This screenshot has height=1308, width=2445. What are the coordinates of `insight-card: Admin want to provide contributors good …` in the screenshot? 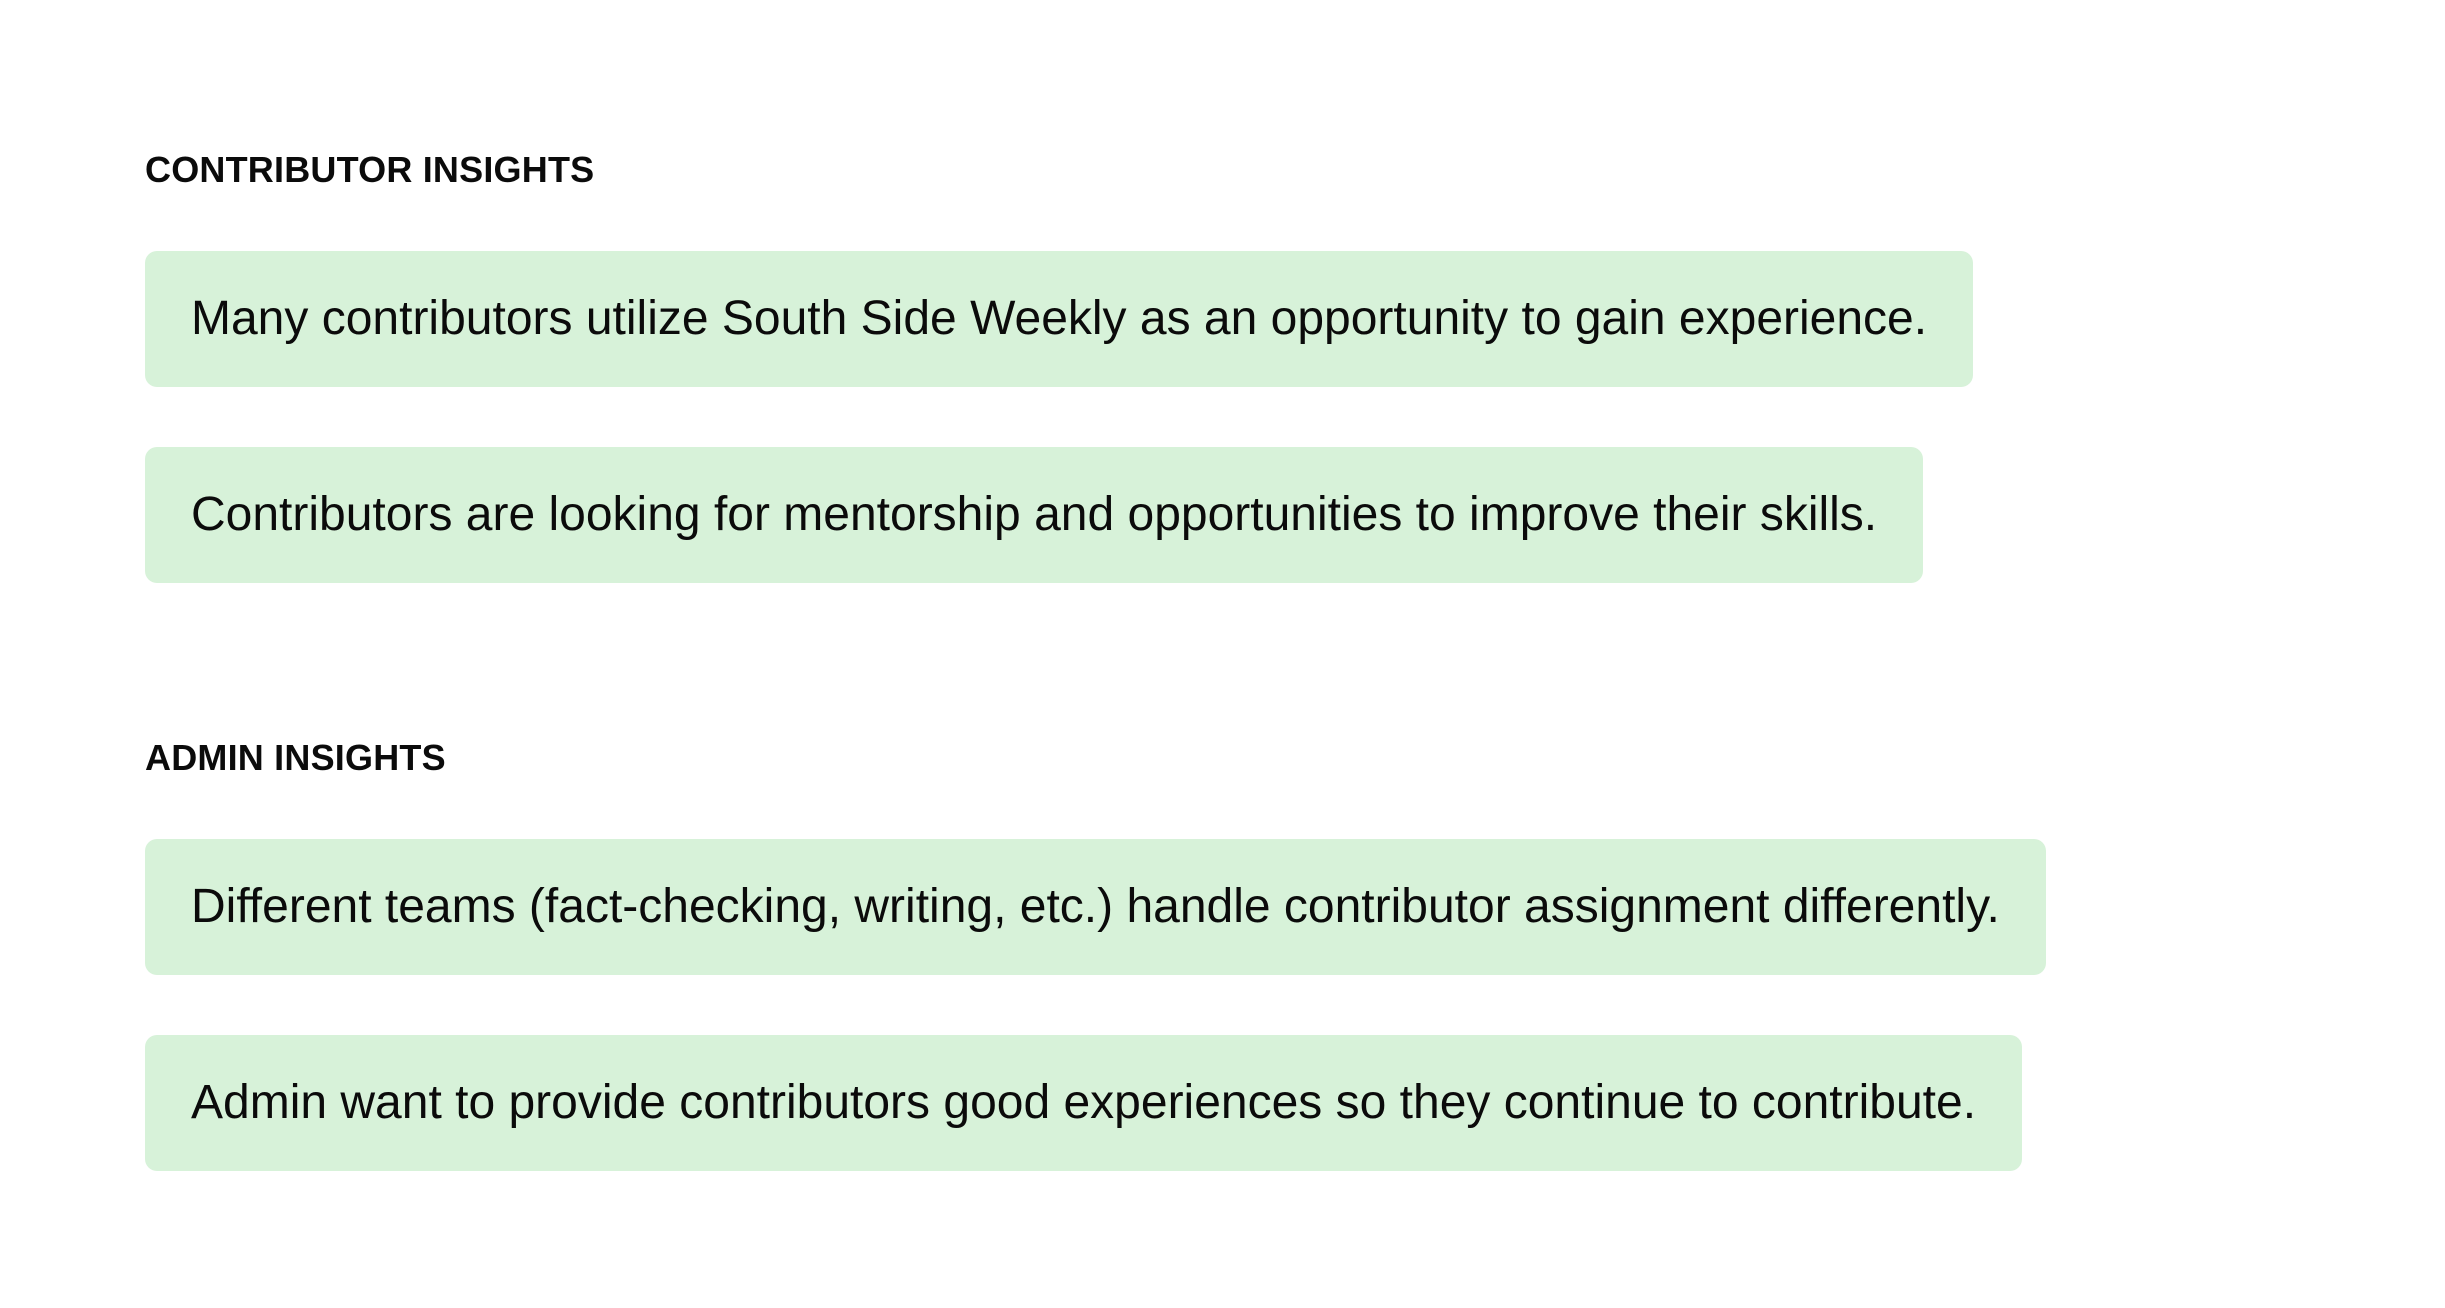 It's located at (1084, 1103).